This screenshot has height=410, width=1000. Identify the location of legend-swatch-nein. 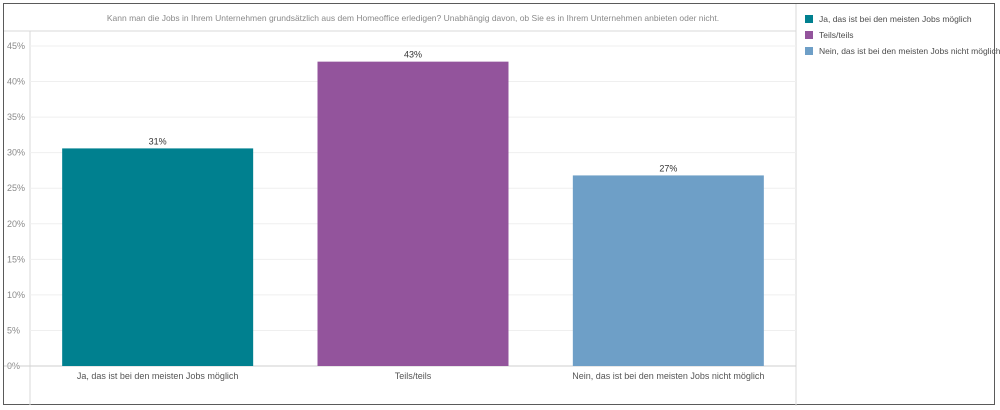
(809, 51).